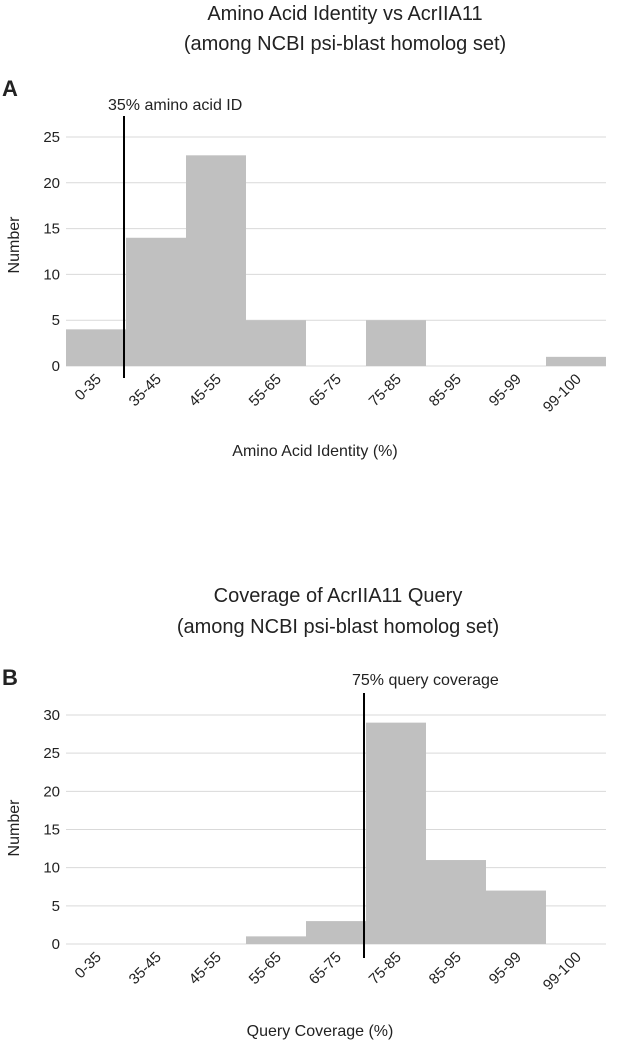  Describe the element at coordinates (10, 677) in the screenshot. I see `panel-b-letter: B` at that location.